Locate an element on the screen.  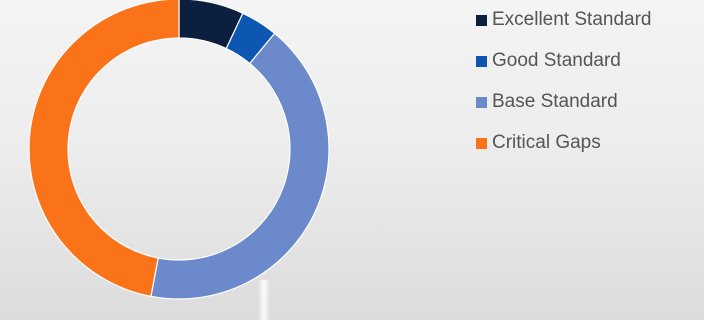
legend-item-critical-gaps: Critical Gaps is located at coordinates (564, 143).